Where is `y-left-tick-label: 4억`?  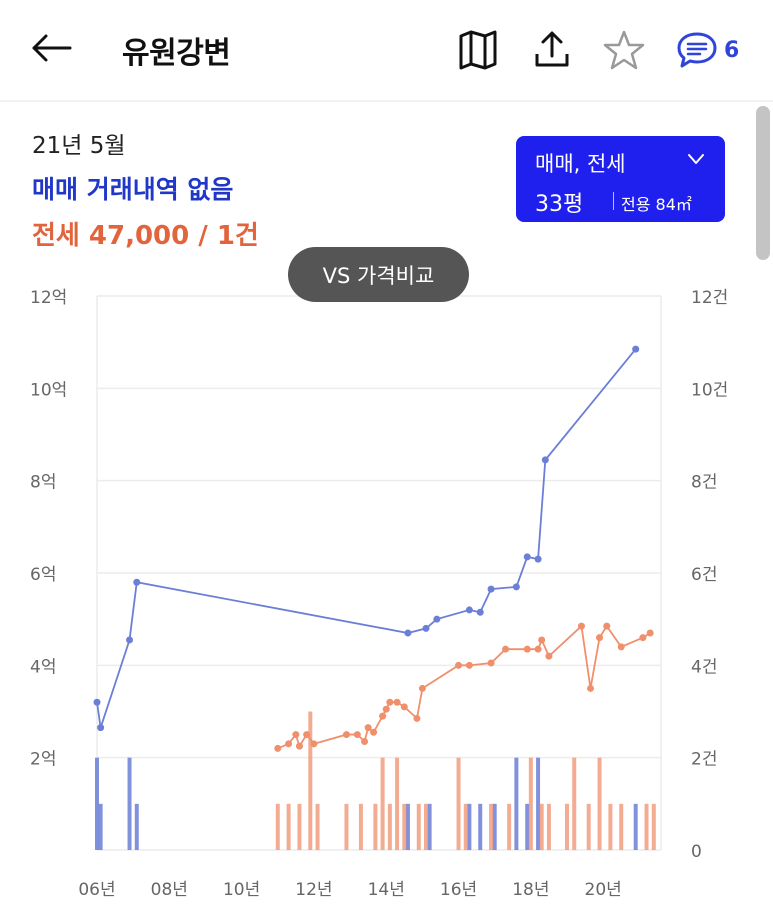
y-left-tick-label: 4억 is located at coordinates (43, 667).